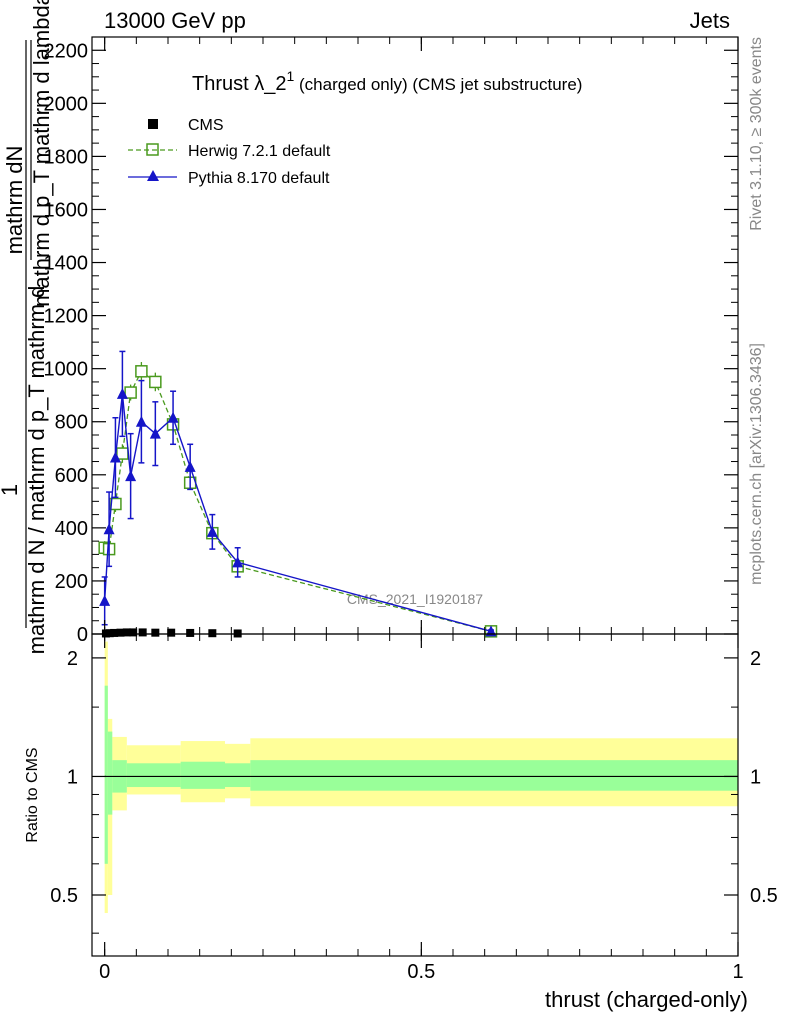 Image resolution: width=786 pixels, height=1024 pixels. Describe the element at coordinates (66, 264) in the screenshot. I see `y-tick-label: 1400` at that location.